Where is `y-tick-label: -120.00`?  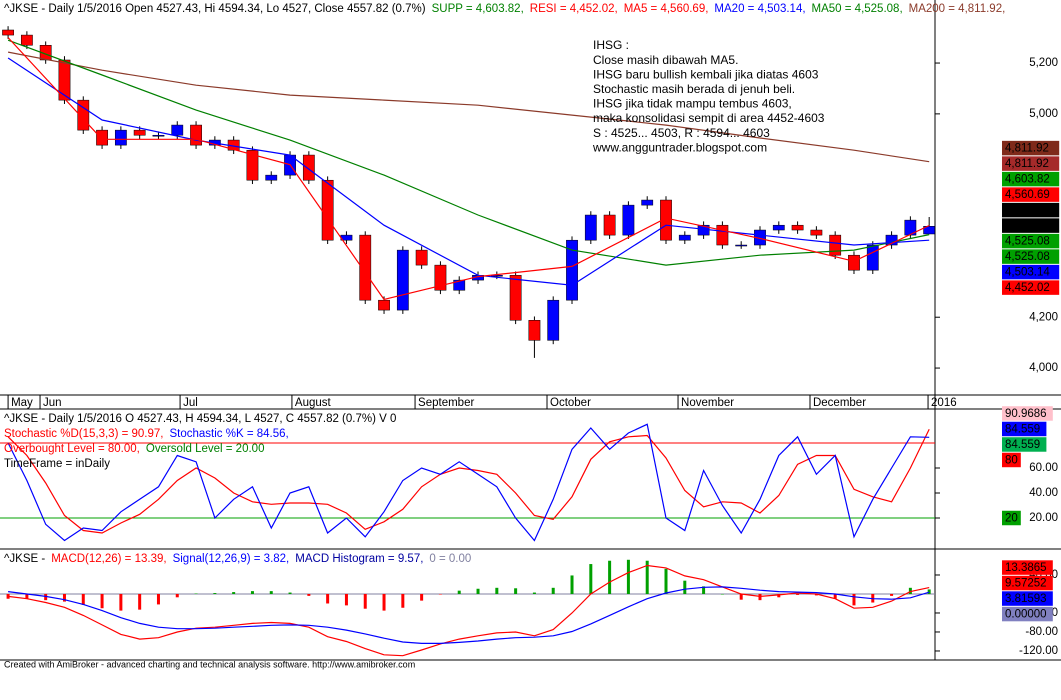
y-tick-label: -120.00 is located at coordinates (1038, 651).